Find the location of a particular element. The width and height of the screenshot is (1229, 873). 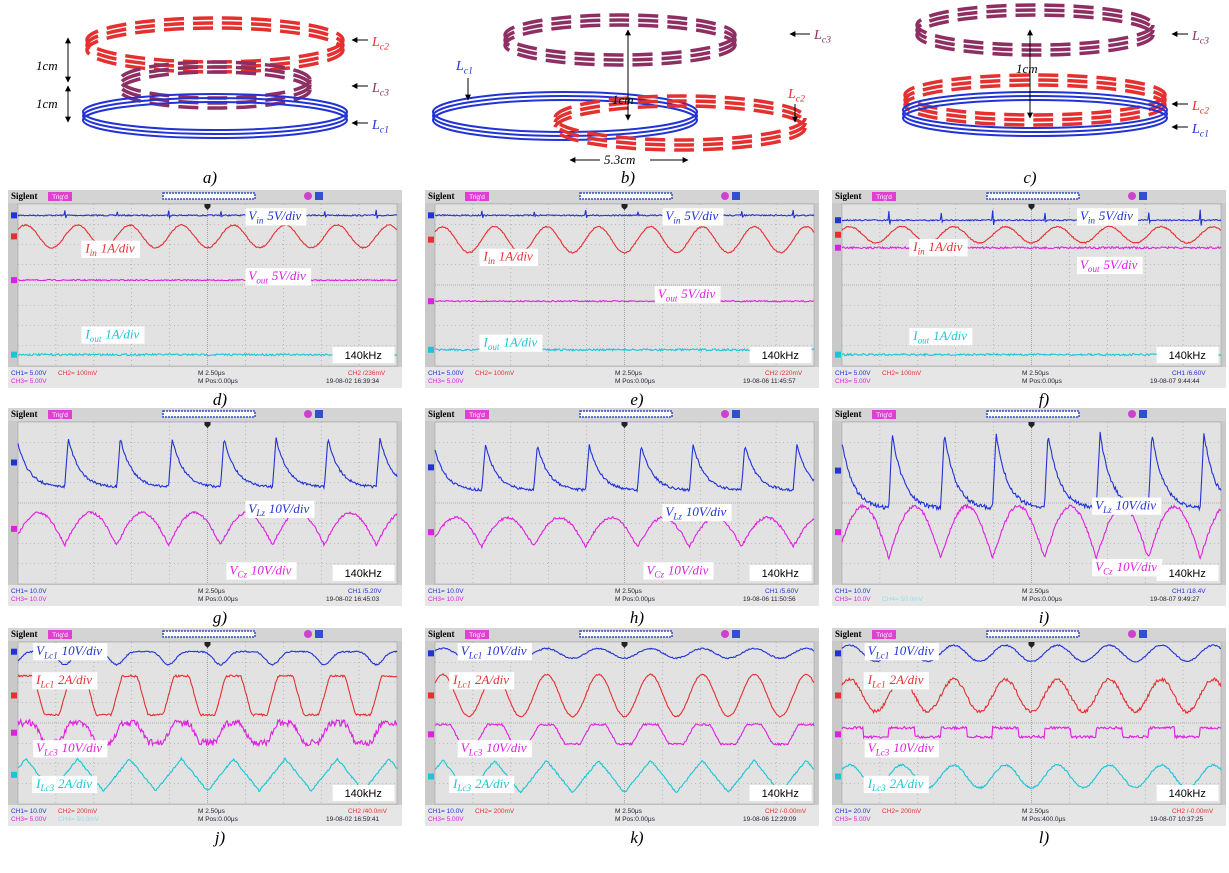

symbol-label: Iout 1A/div is located at coordinates (939, 336).